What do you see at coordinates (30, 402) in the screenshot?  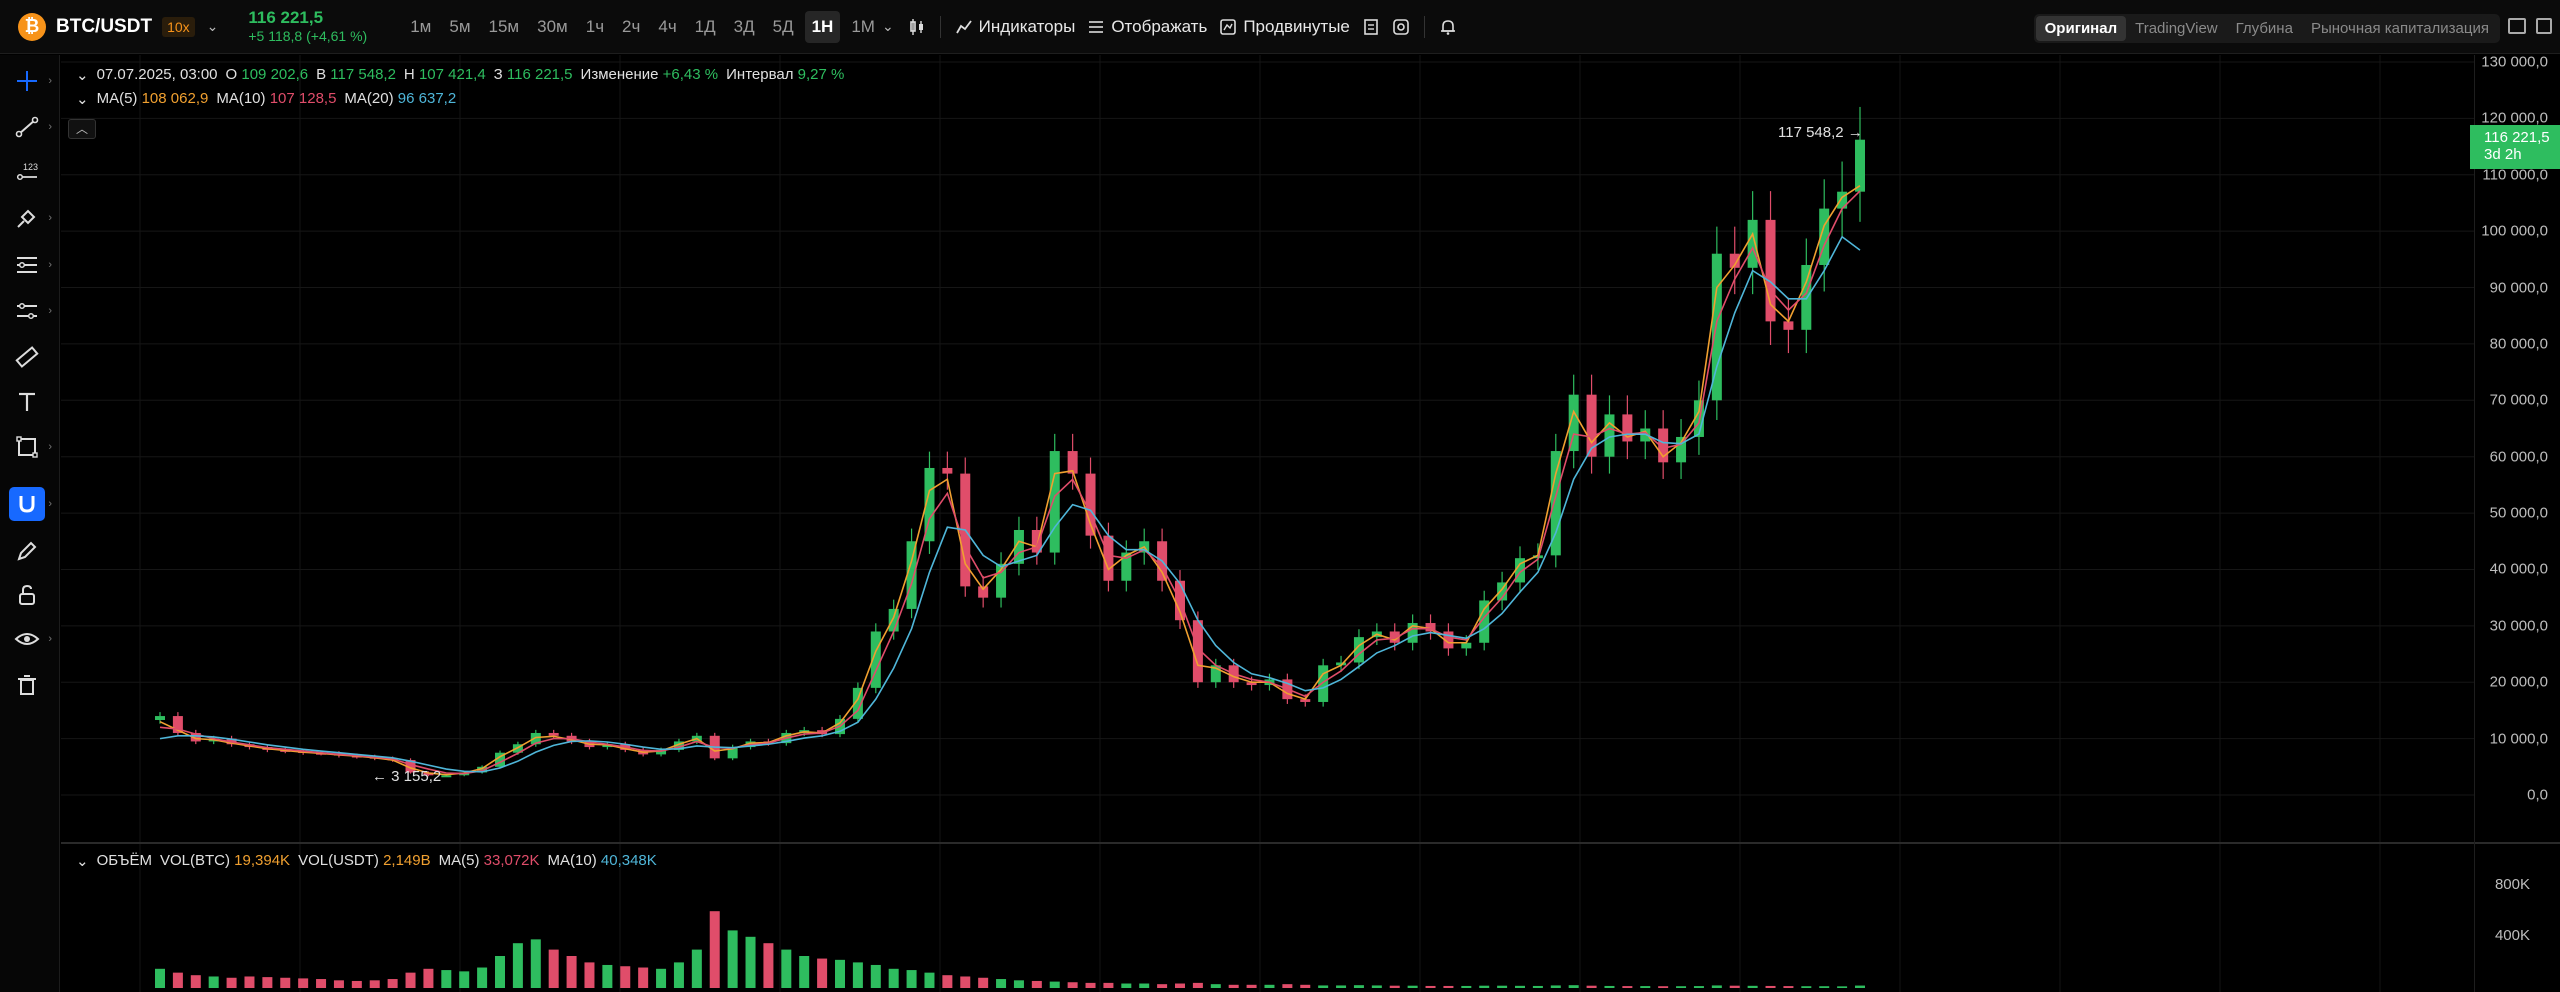 I see `text-tool` at bounding box center [30, 402].